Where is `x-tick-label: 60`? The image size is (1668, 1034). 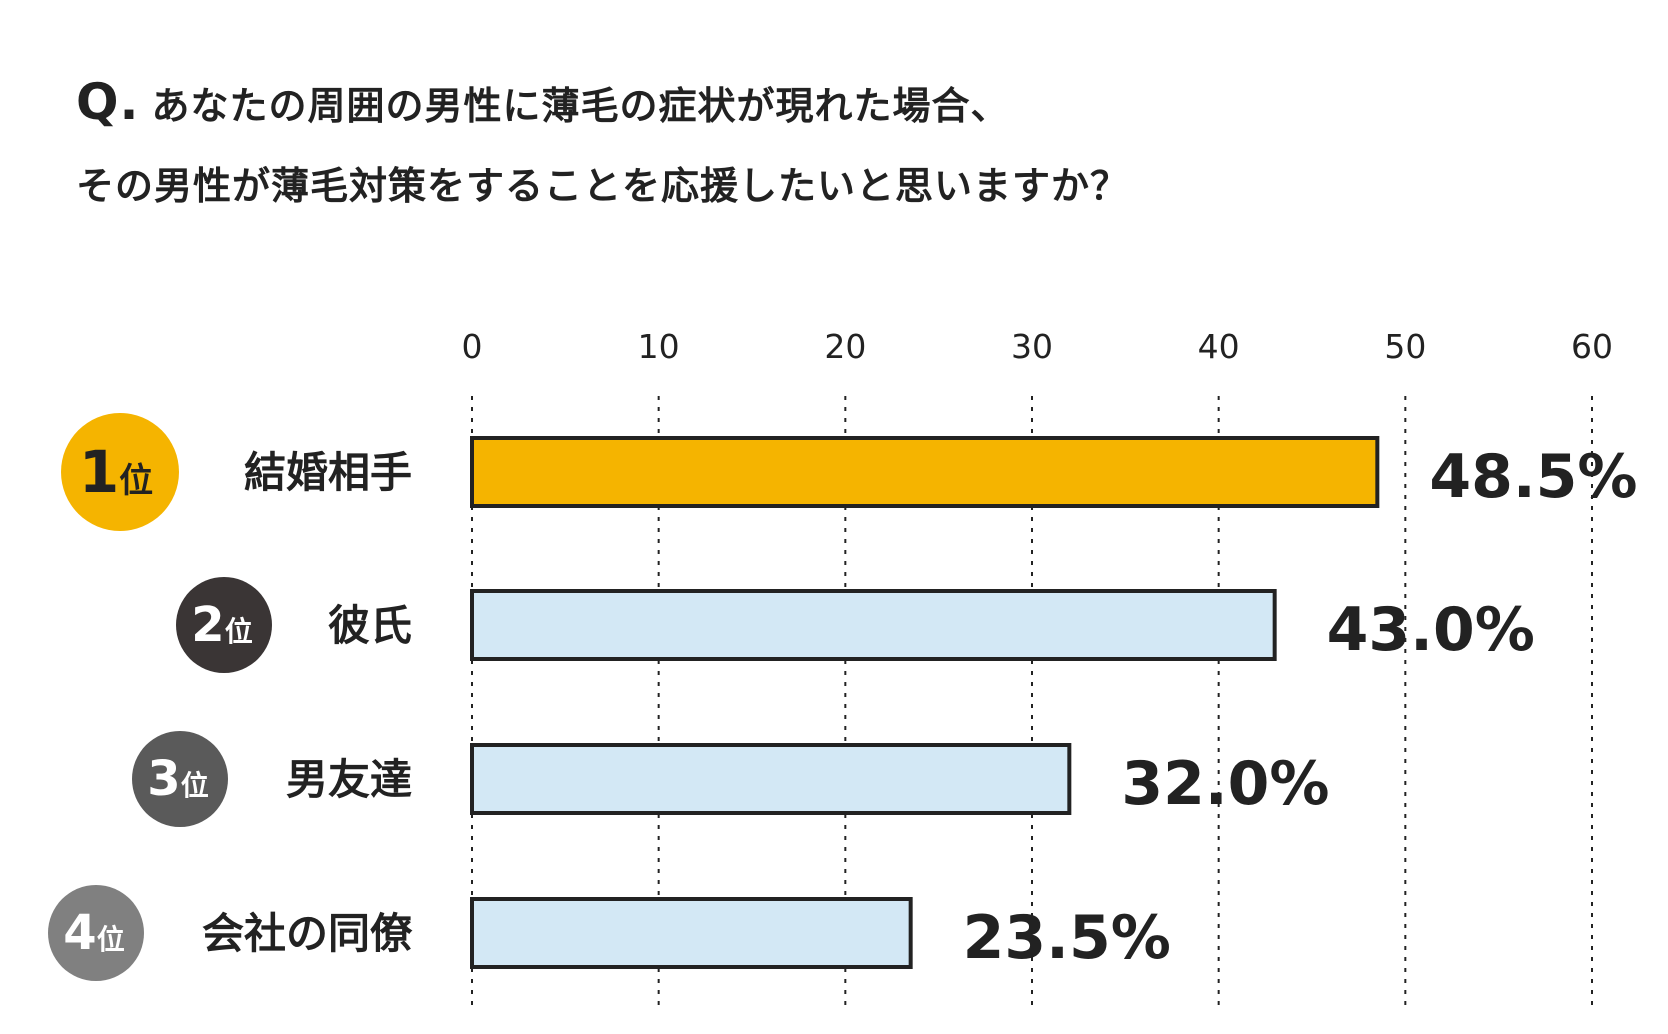
x-tick-label: 60 is located at coordinates (1592, 346).